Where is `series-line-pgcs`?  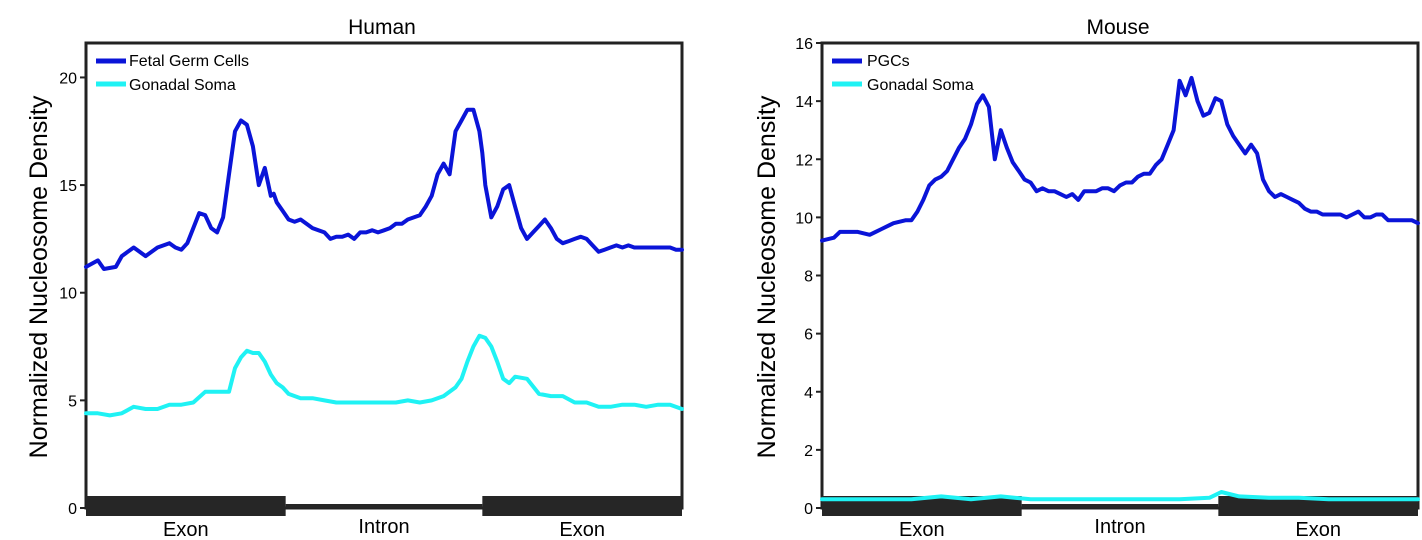 series-line-pgcs is located at coordinates (1120, 159).